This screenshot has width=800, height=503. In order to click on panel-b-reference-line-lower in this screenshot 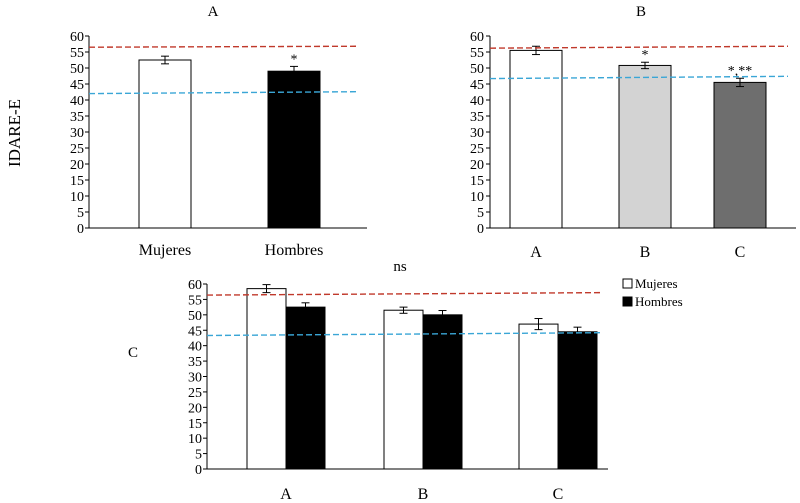, I will do `click(639, 77)`.